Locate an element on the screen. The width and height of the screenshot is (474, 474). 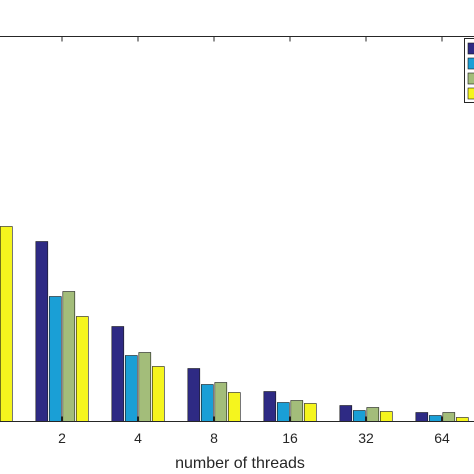
x-tick-label-2: 2 is located at coordinates (62, 438).